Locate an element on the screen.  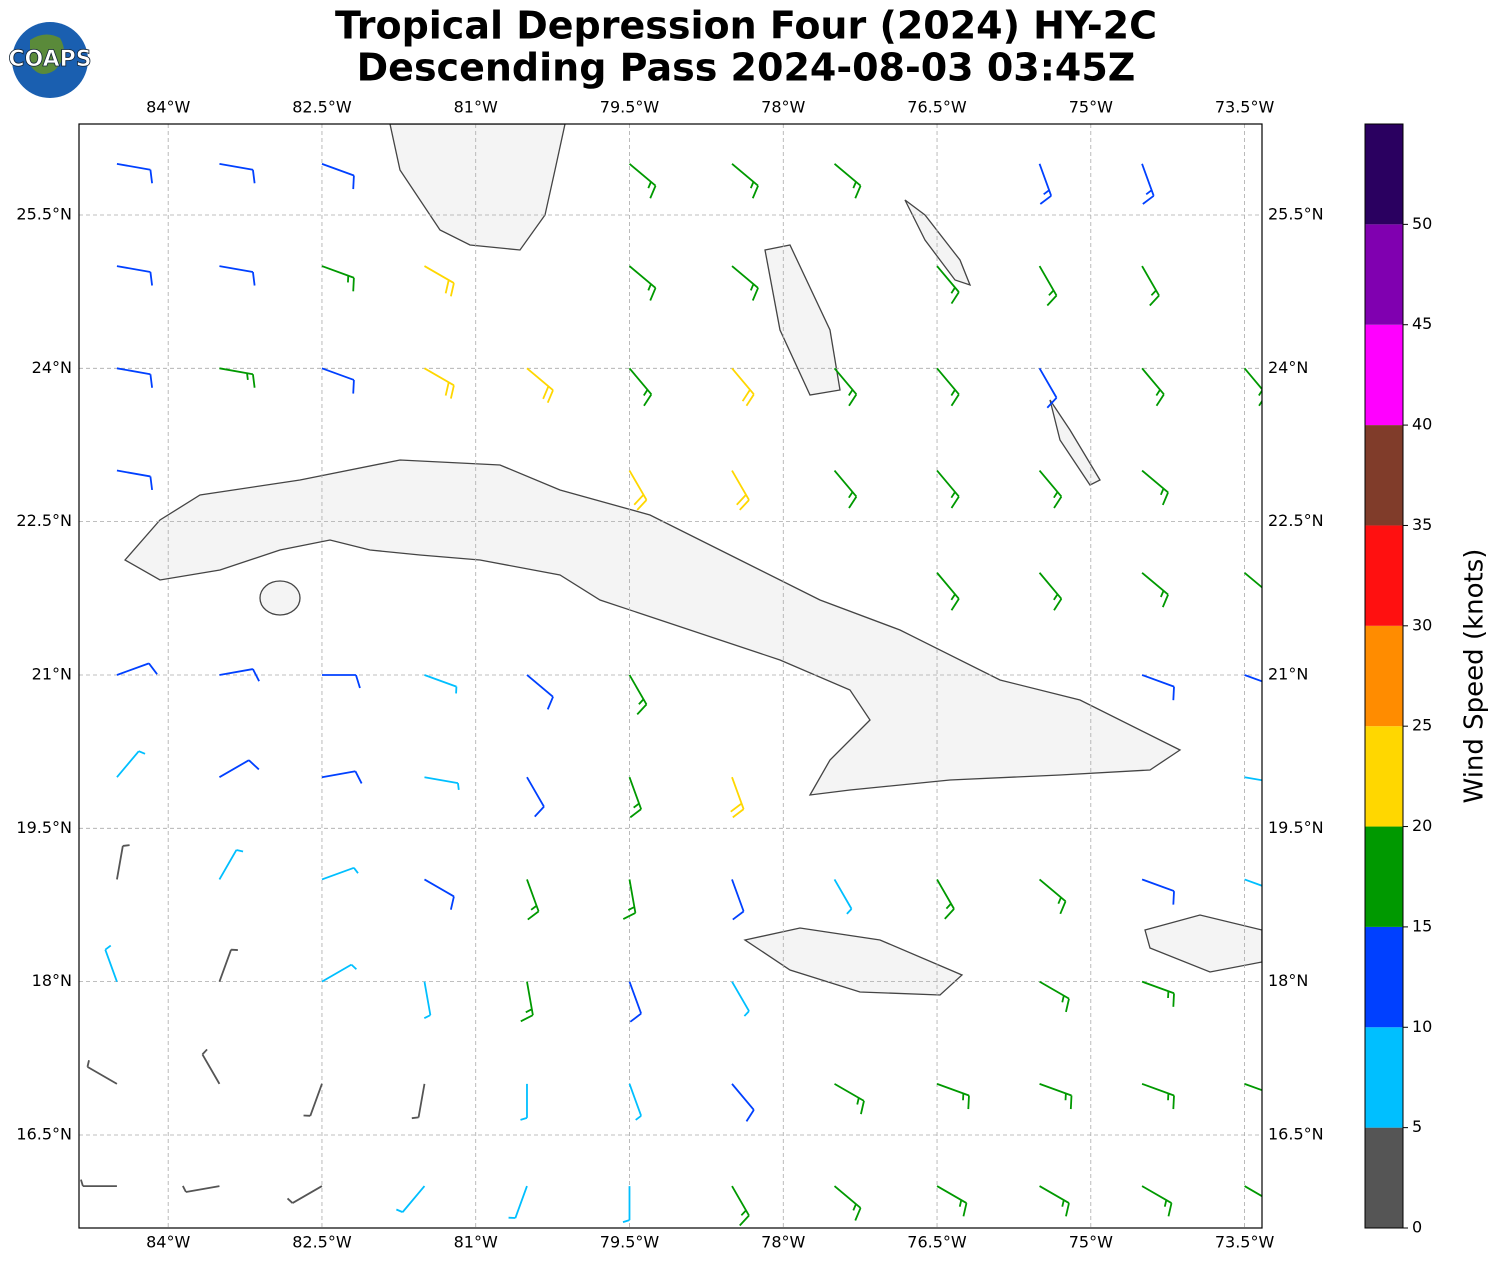
colorbar-tick-label: 25 is located at coordinates (1422, 725).